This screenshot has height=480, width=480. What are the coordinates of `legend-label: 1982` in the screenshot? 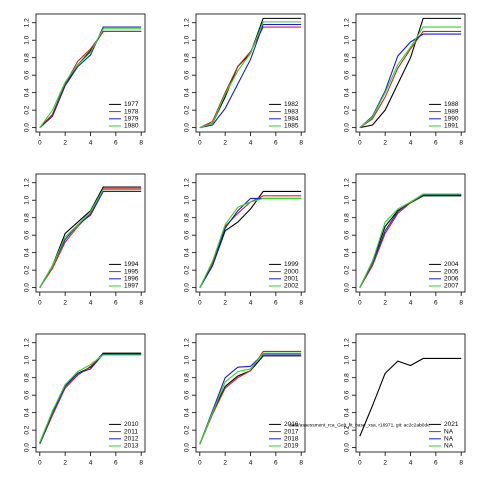 It's located at (291, 104).